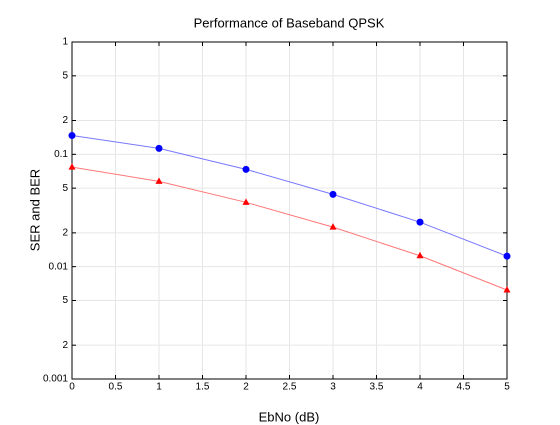  What do you see at coordinates (59, 266) in the screenshot?
I see `y-tick-label: 0.01` at bounding box center [59, 266].